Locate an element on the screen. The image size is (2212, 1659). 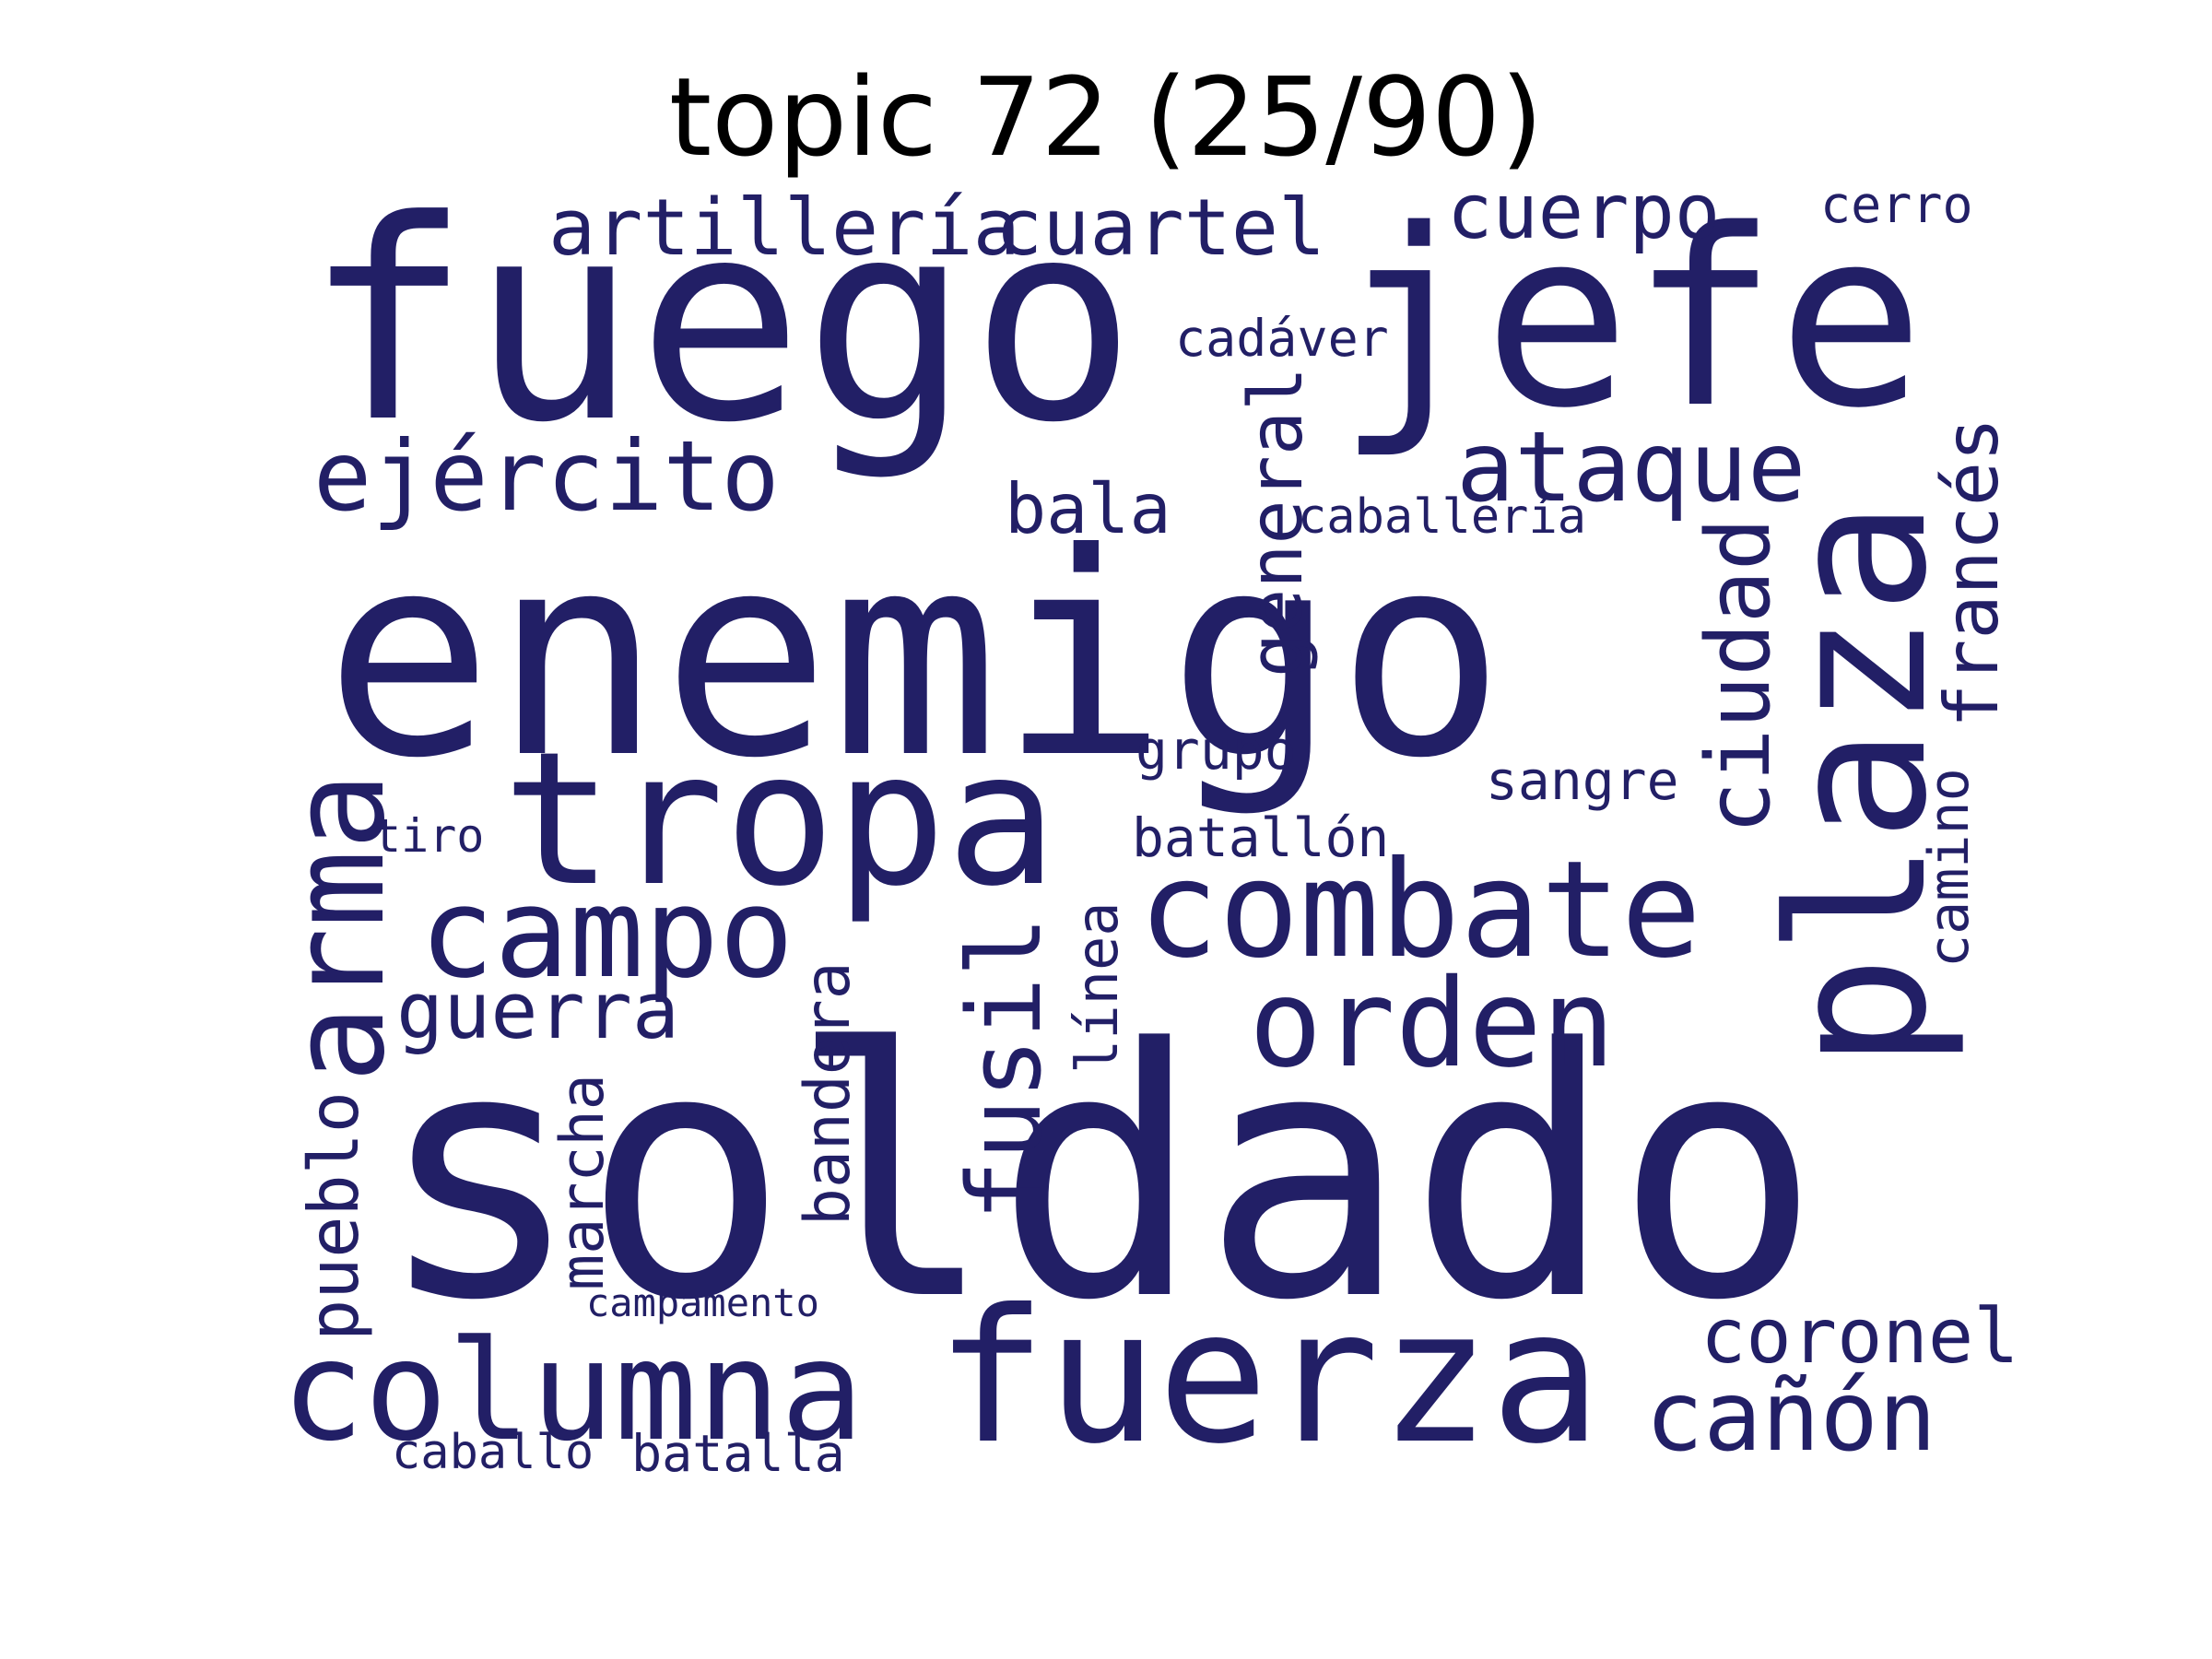
cloud-word: ataque is located at coordinates (1631, 467).